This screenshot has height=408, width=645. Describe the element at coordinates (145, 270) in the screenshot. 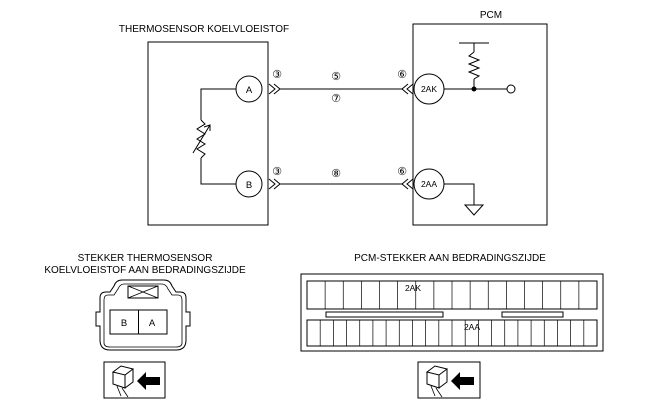

I see `sensor-connector-title-line2: KOELVLOEISTOF AAN BEDRADINGSZIJDE` at that location.